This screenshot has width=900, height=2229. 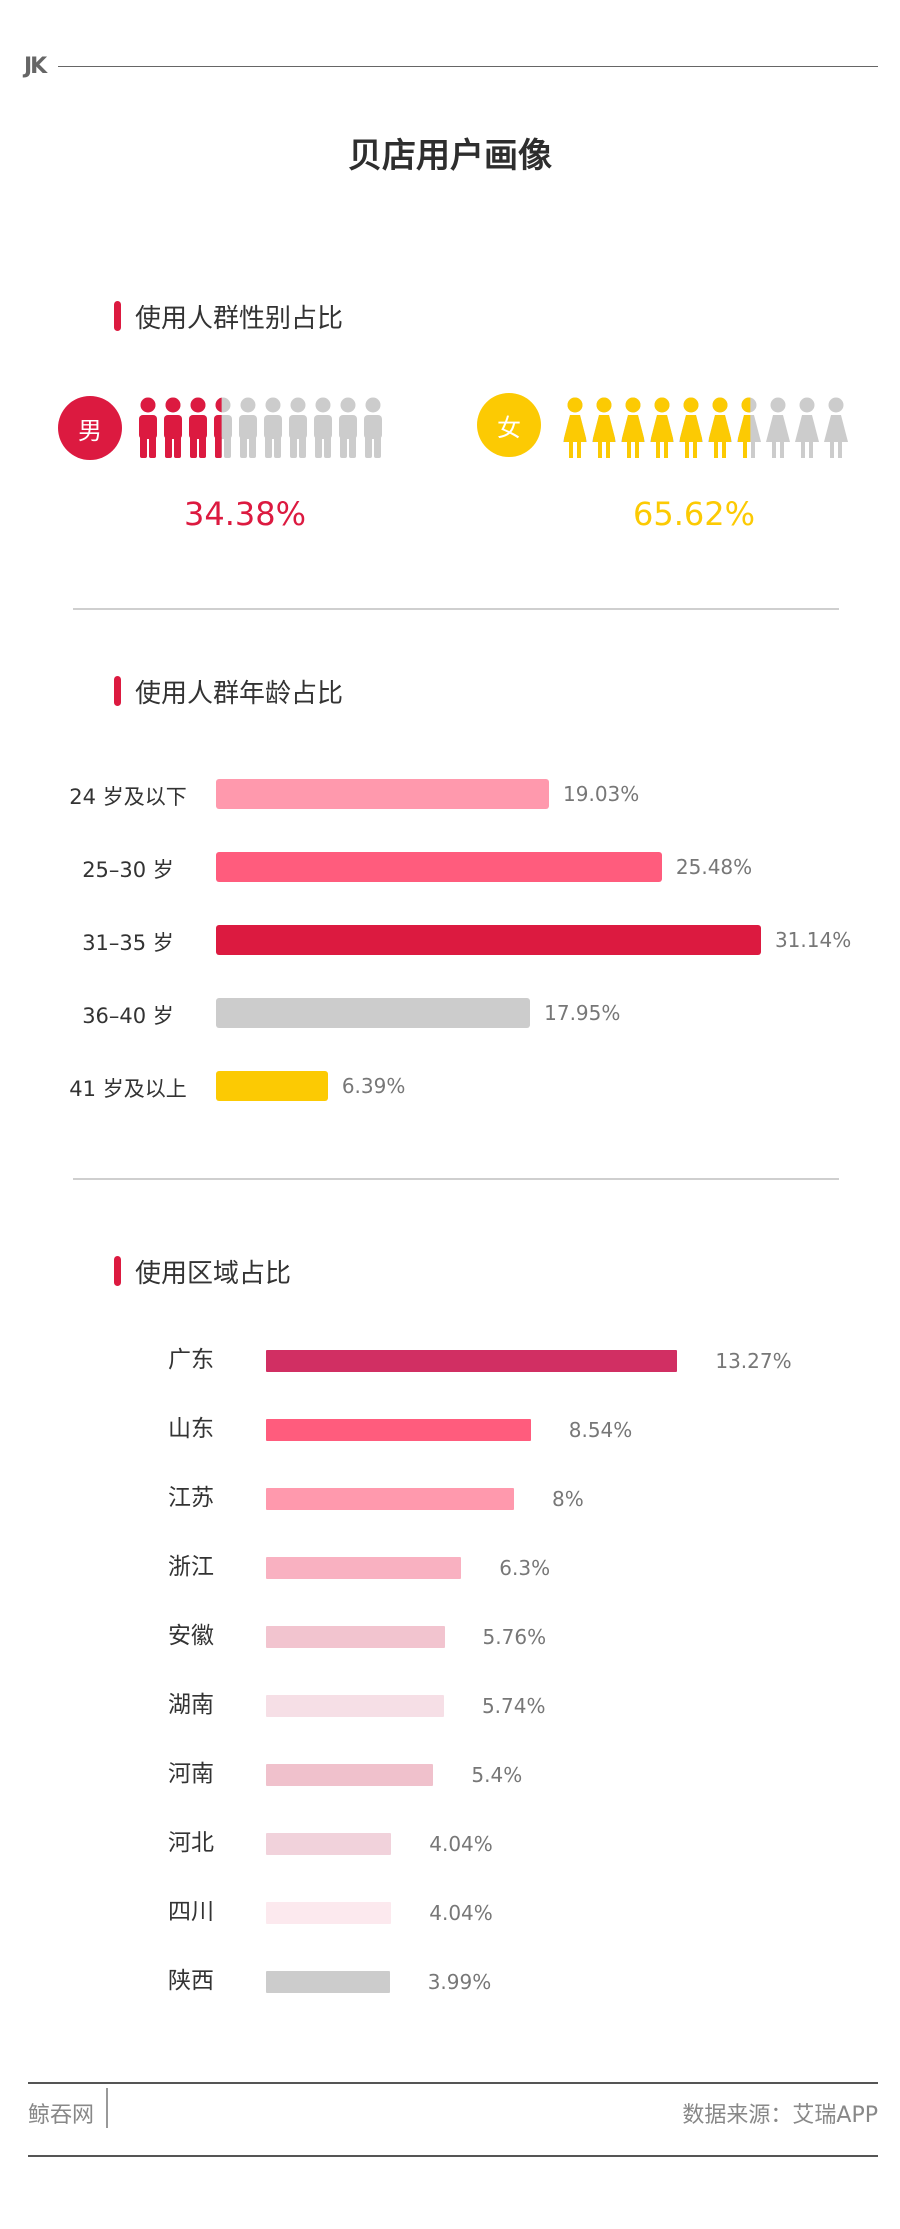 I want to click on region-value-label: 3.99%, so click(x=459, y=1982).